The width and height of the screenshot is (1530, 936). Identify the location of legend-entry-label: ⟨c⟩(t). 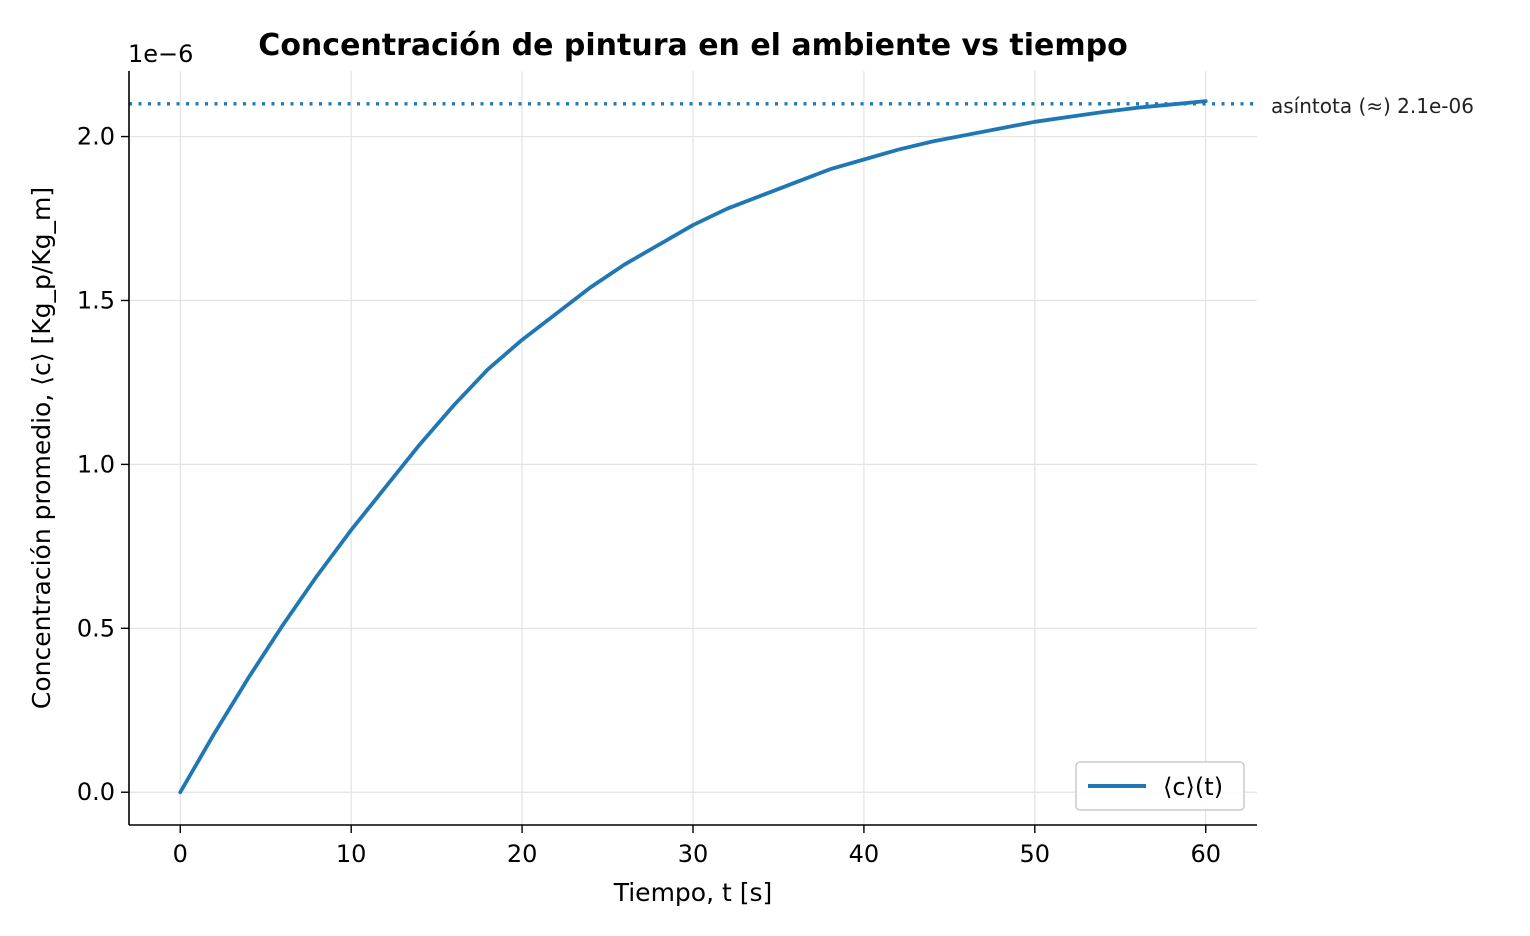
(1193, 787).